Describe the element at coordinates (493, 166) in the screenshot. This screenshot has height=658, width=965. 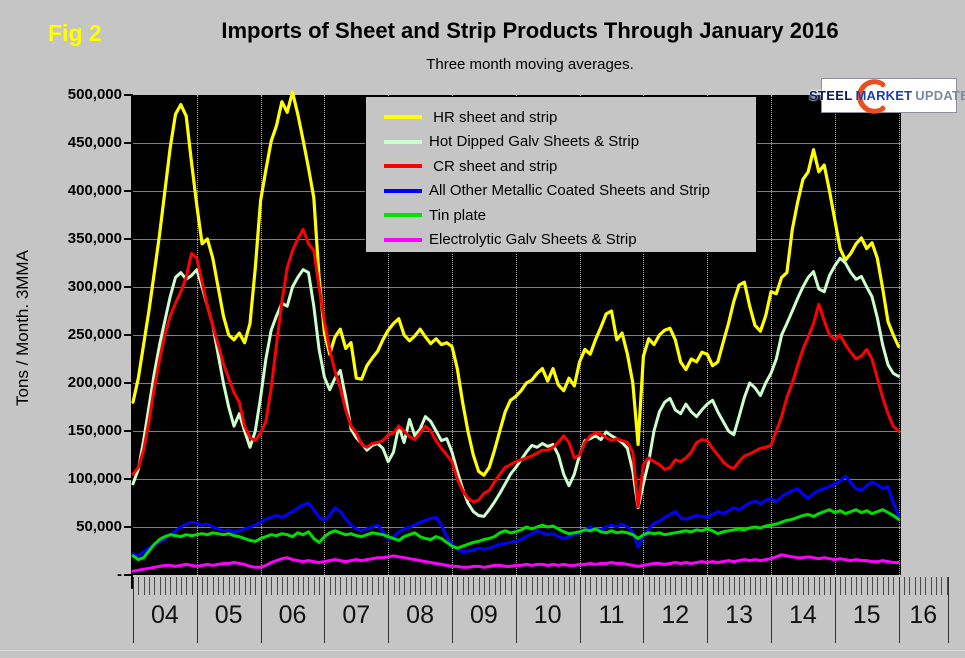
I see `legend-label: CR sheet and strip` at that location.